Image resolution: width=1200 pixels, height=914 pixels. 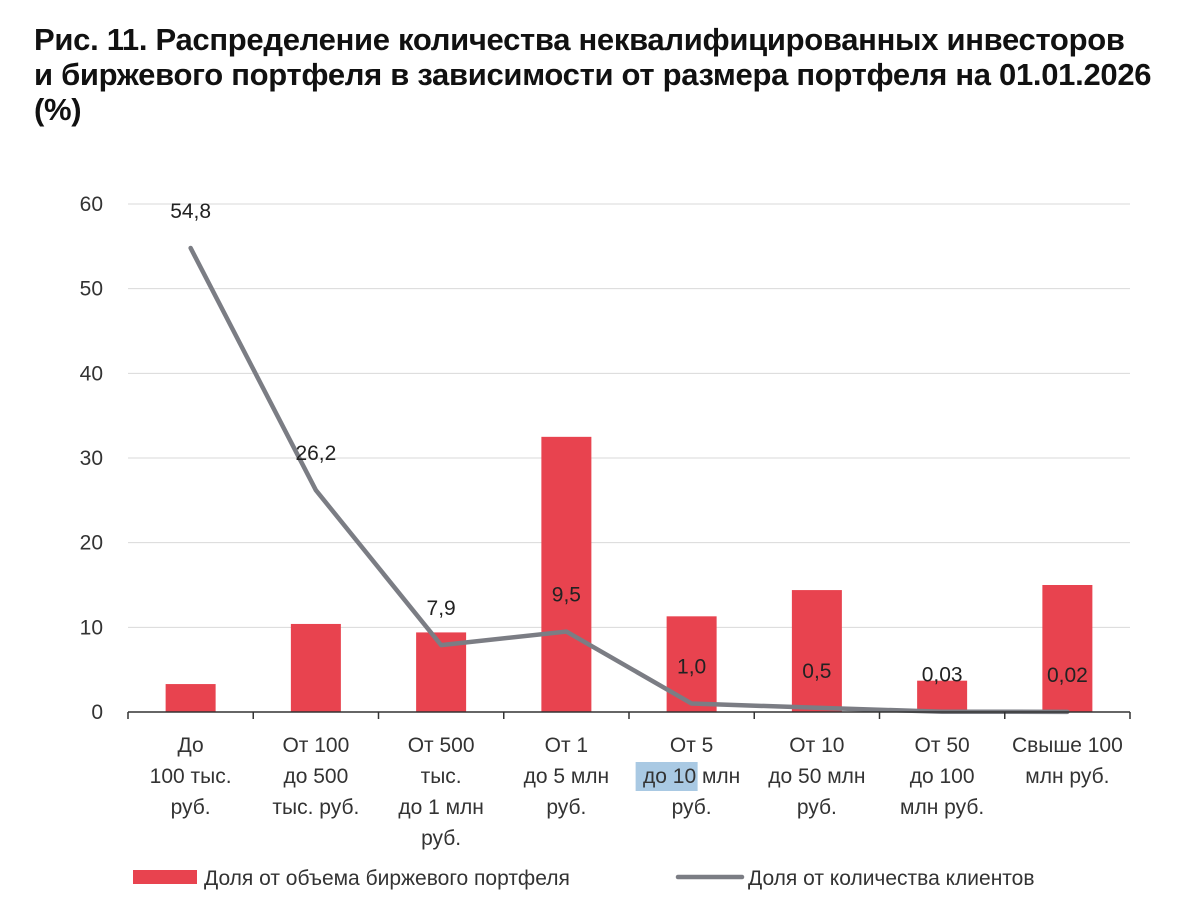 I want to click on y-tick-label: 60, so click(x=91, y=204).